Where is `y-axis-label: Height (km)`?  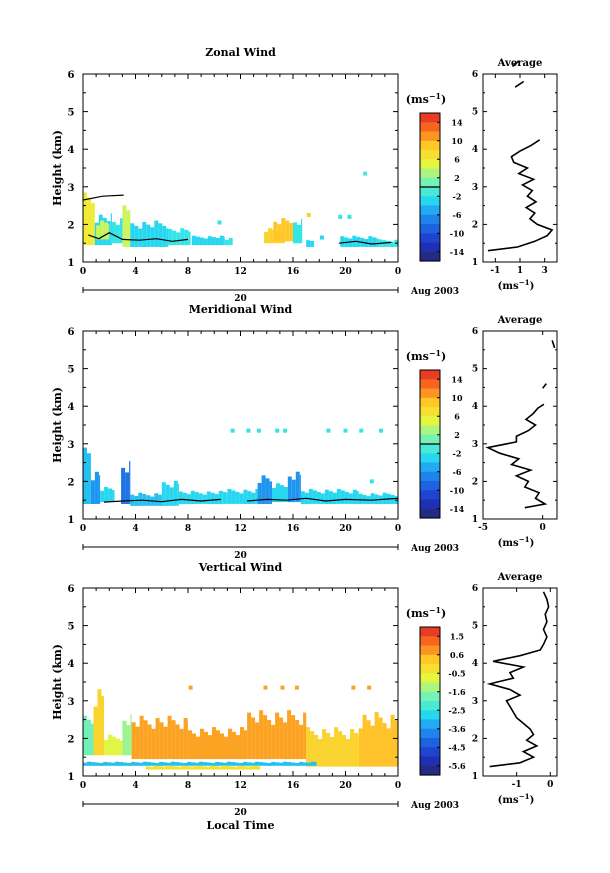
y-axis-label: Height (km) is located at coordinates (57, 682).